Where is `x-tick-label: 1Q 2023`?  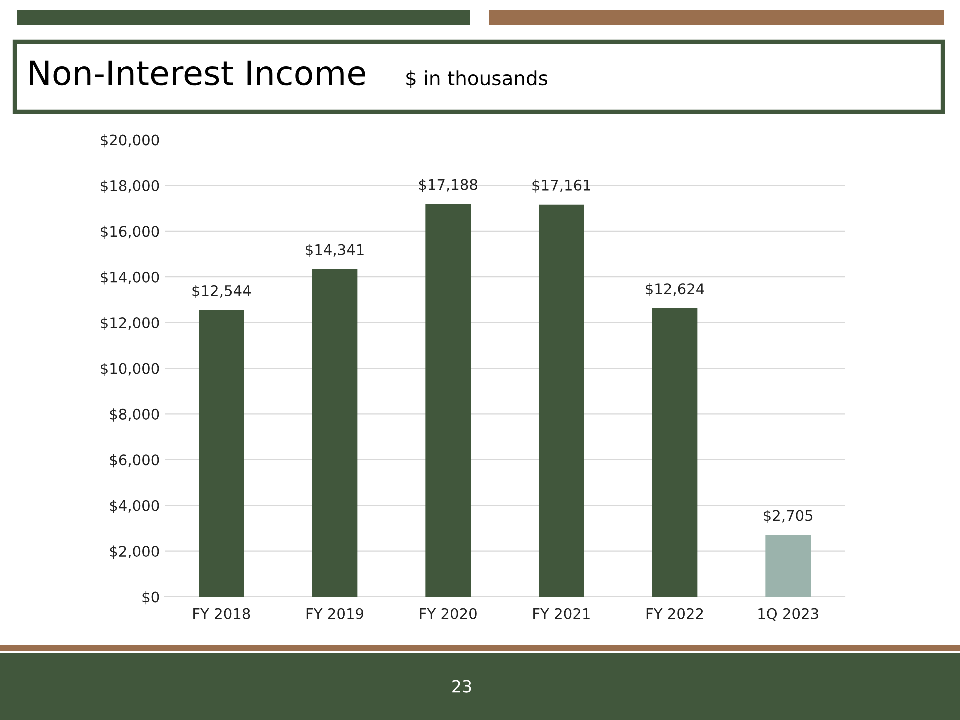
x-tick-label: 1Q 2023 is located at coordinates (788, 615).